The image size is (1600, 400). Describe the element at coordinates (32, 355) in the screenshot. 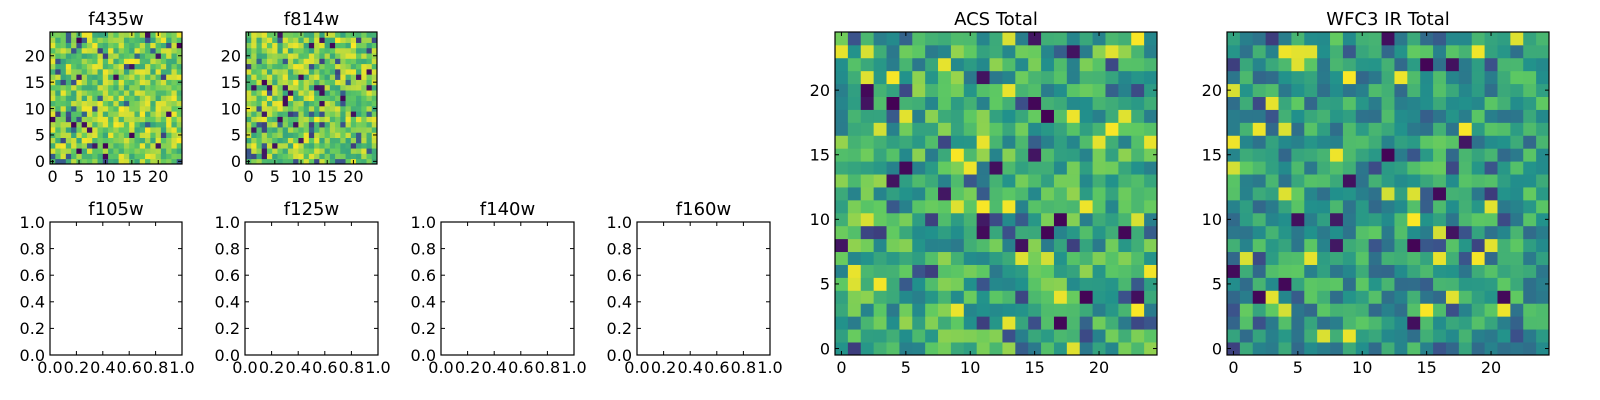

I see `y-tick-label: 0.0` at that location.